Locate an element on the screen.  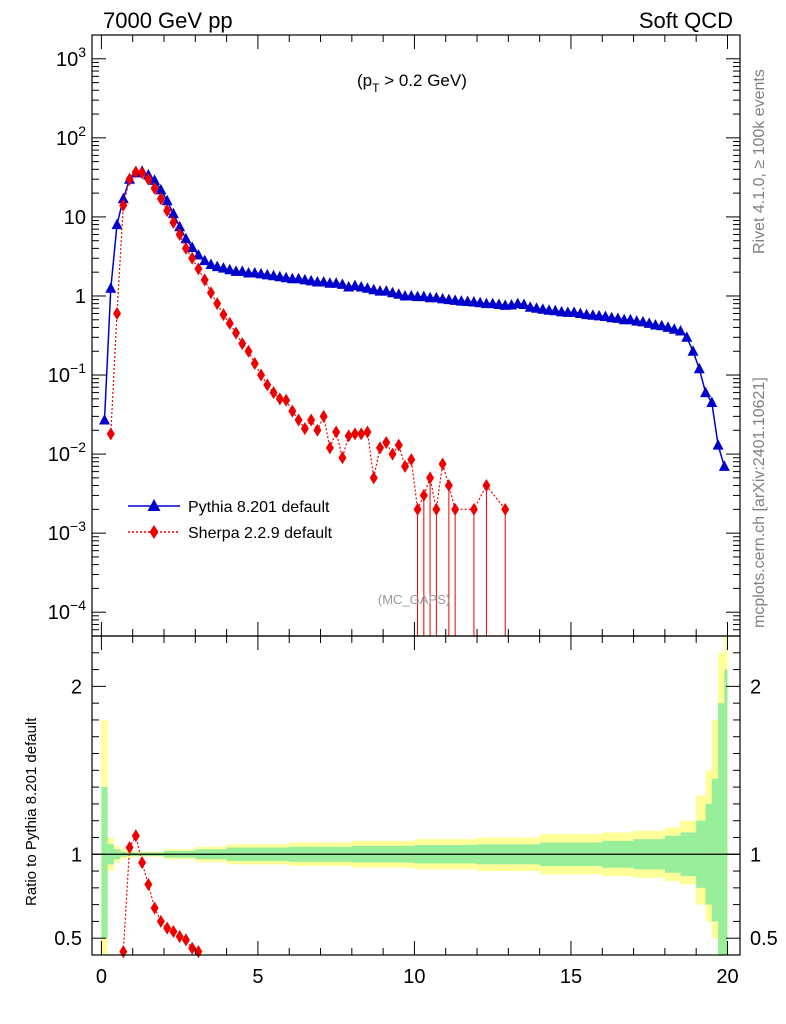
main-y-tick-label: 10⁻¹ is located at coordinates (67, 373).